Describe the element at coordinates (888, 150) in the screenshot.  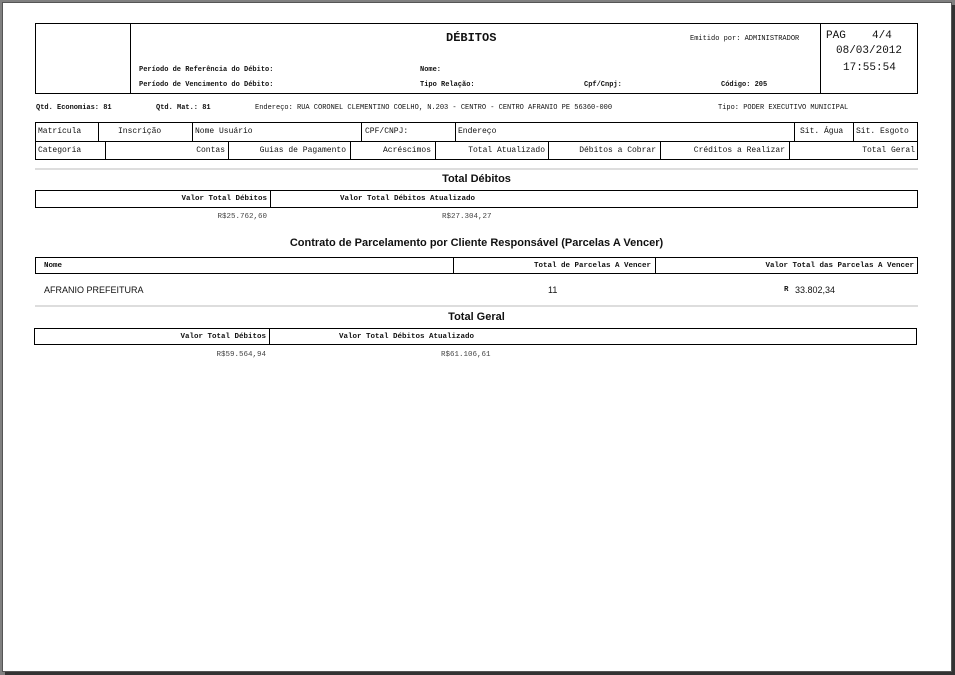
I see `col-total-geral: Total Geral` at that location.